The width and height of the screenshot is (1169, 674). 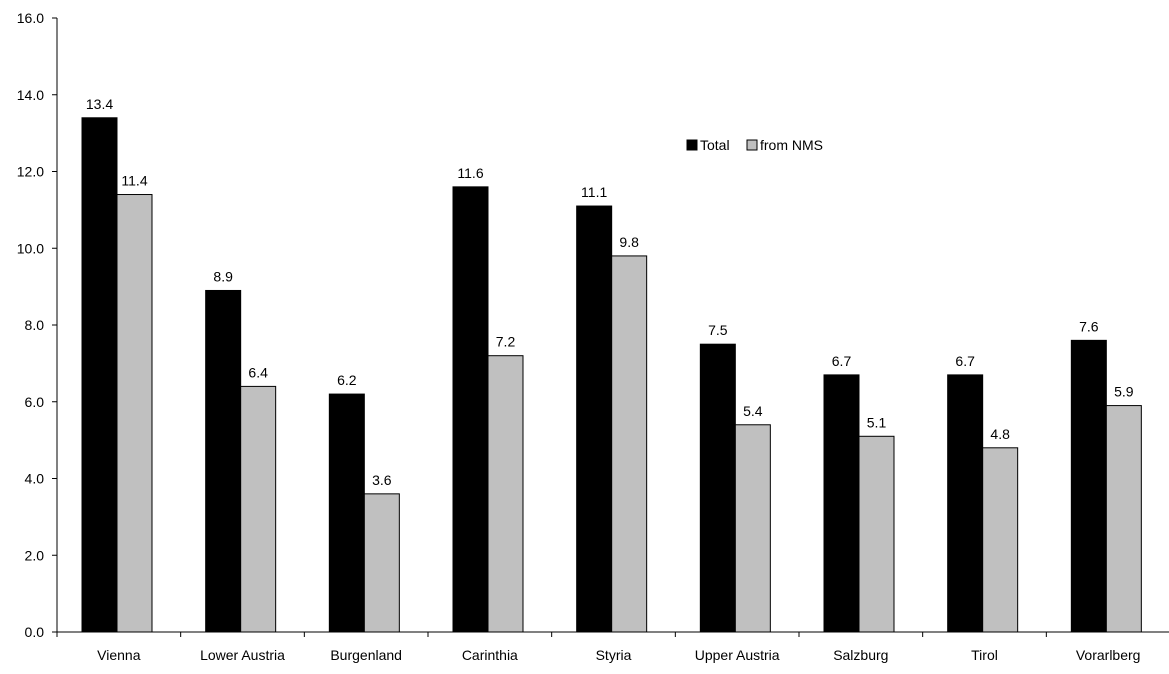 I want to click on bar-label-from-nms: 11.4, so click(x=134, y=181).